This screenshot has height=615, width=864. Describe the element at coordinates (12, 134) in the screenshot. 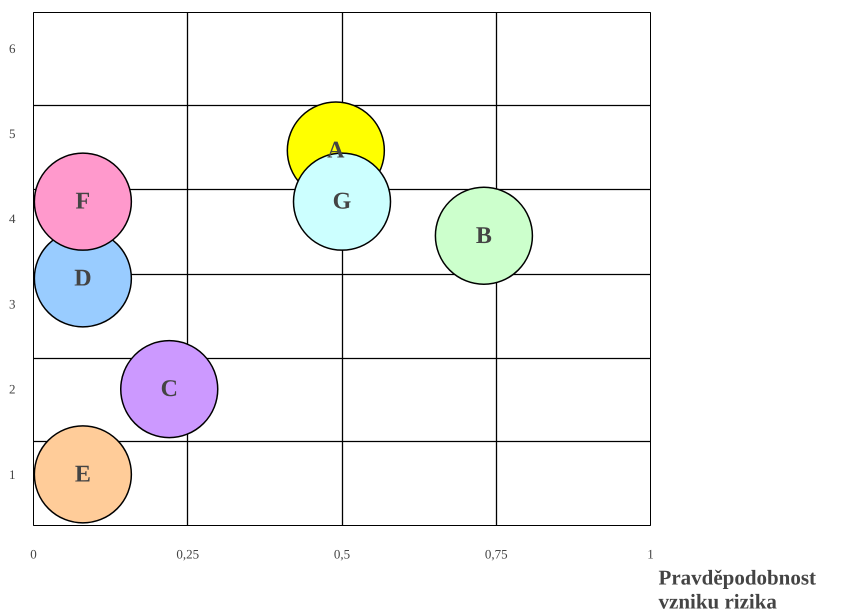

I see `y-tick-label: 5` at that location.